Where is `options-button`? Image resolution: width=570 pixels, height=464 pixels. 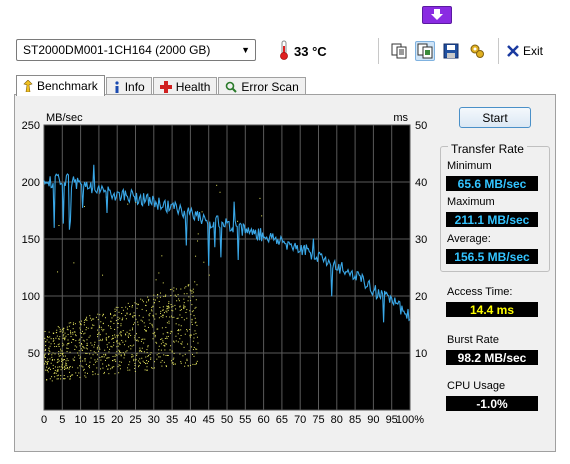
options-button is located at coordinates (477, 51).